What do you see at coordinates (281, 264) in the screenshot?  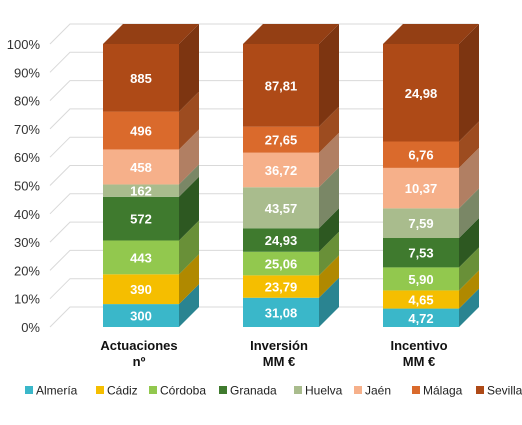 I see `data-label: 25,06` at bounding box center [281, 264].